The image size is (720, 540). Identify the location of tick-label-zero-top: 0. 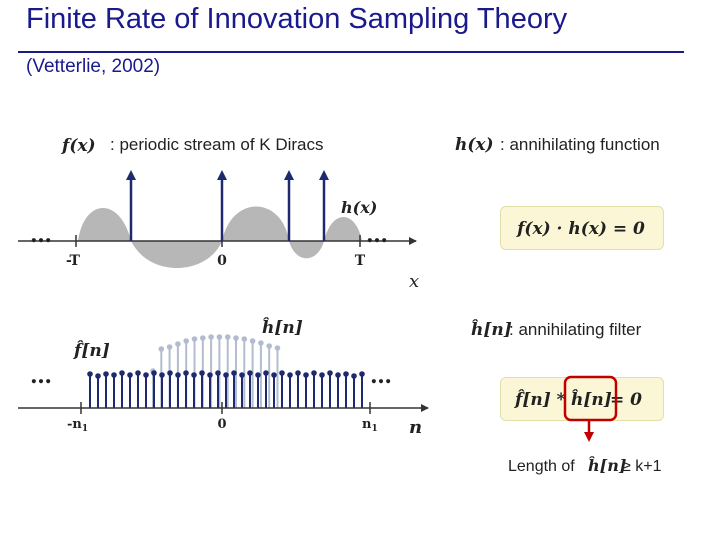
(222, 261).